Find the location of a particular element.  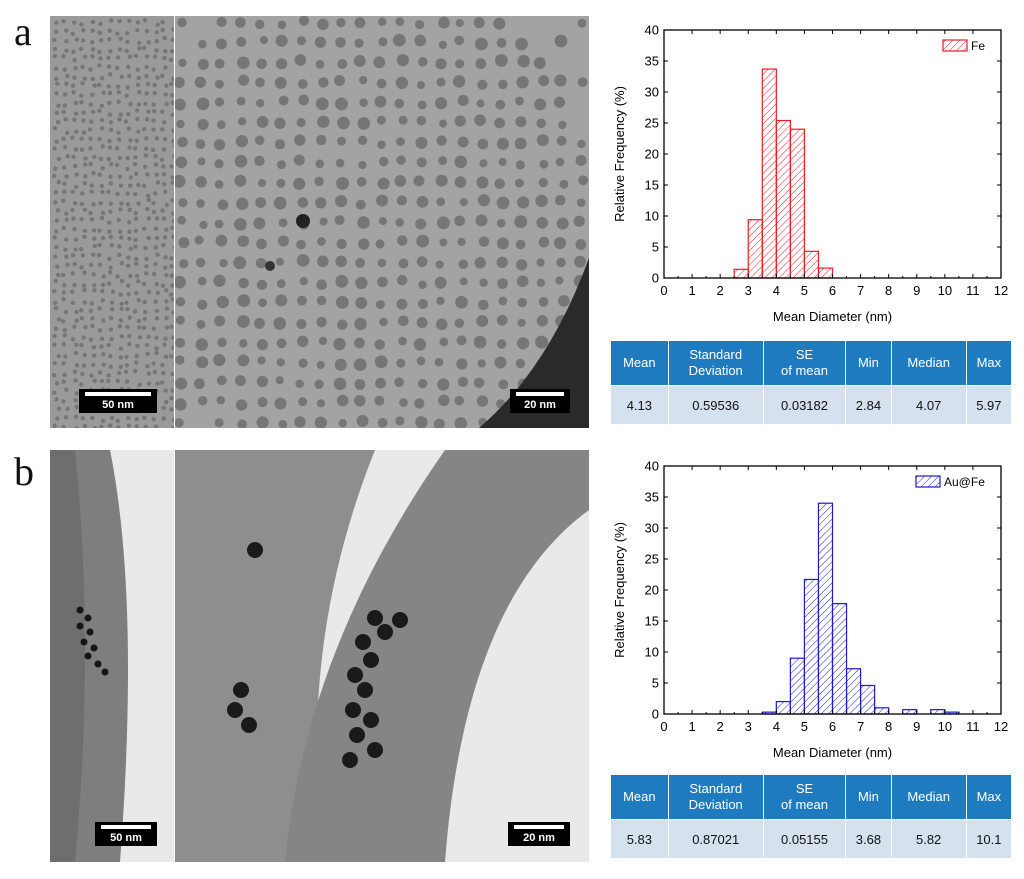

x-tick-label: 11 is located at coordinates (973, 726).